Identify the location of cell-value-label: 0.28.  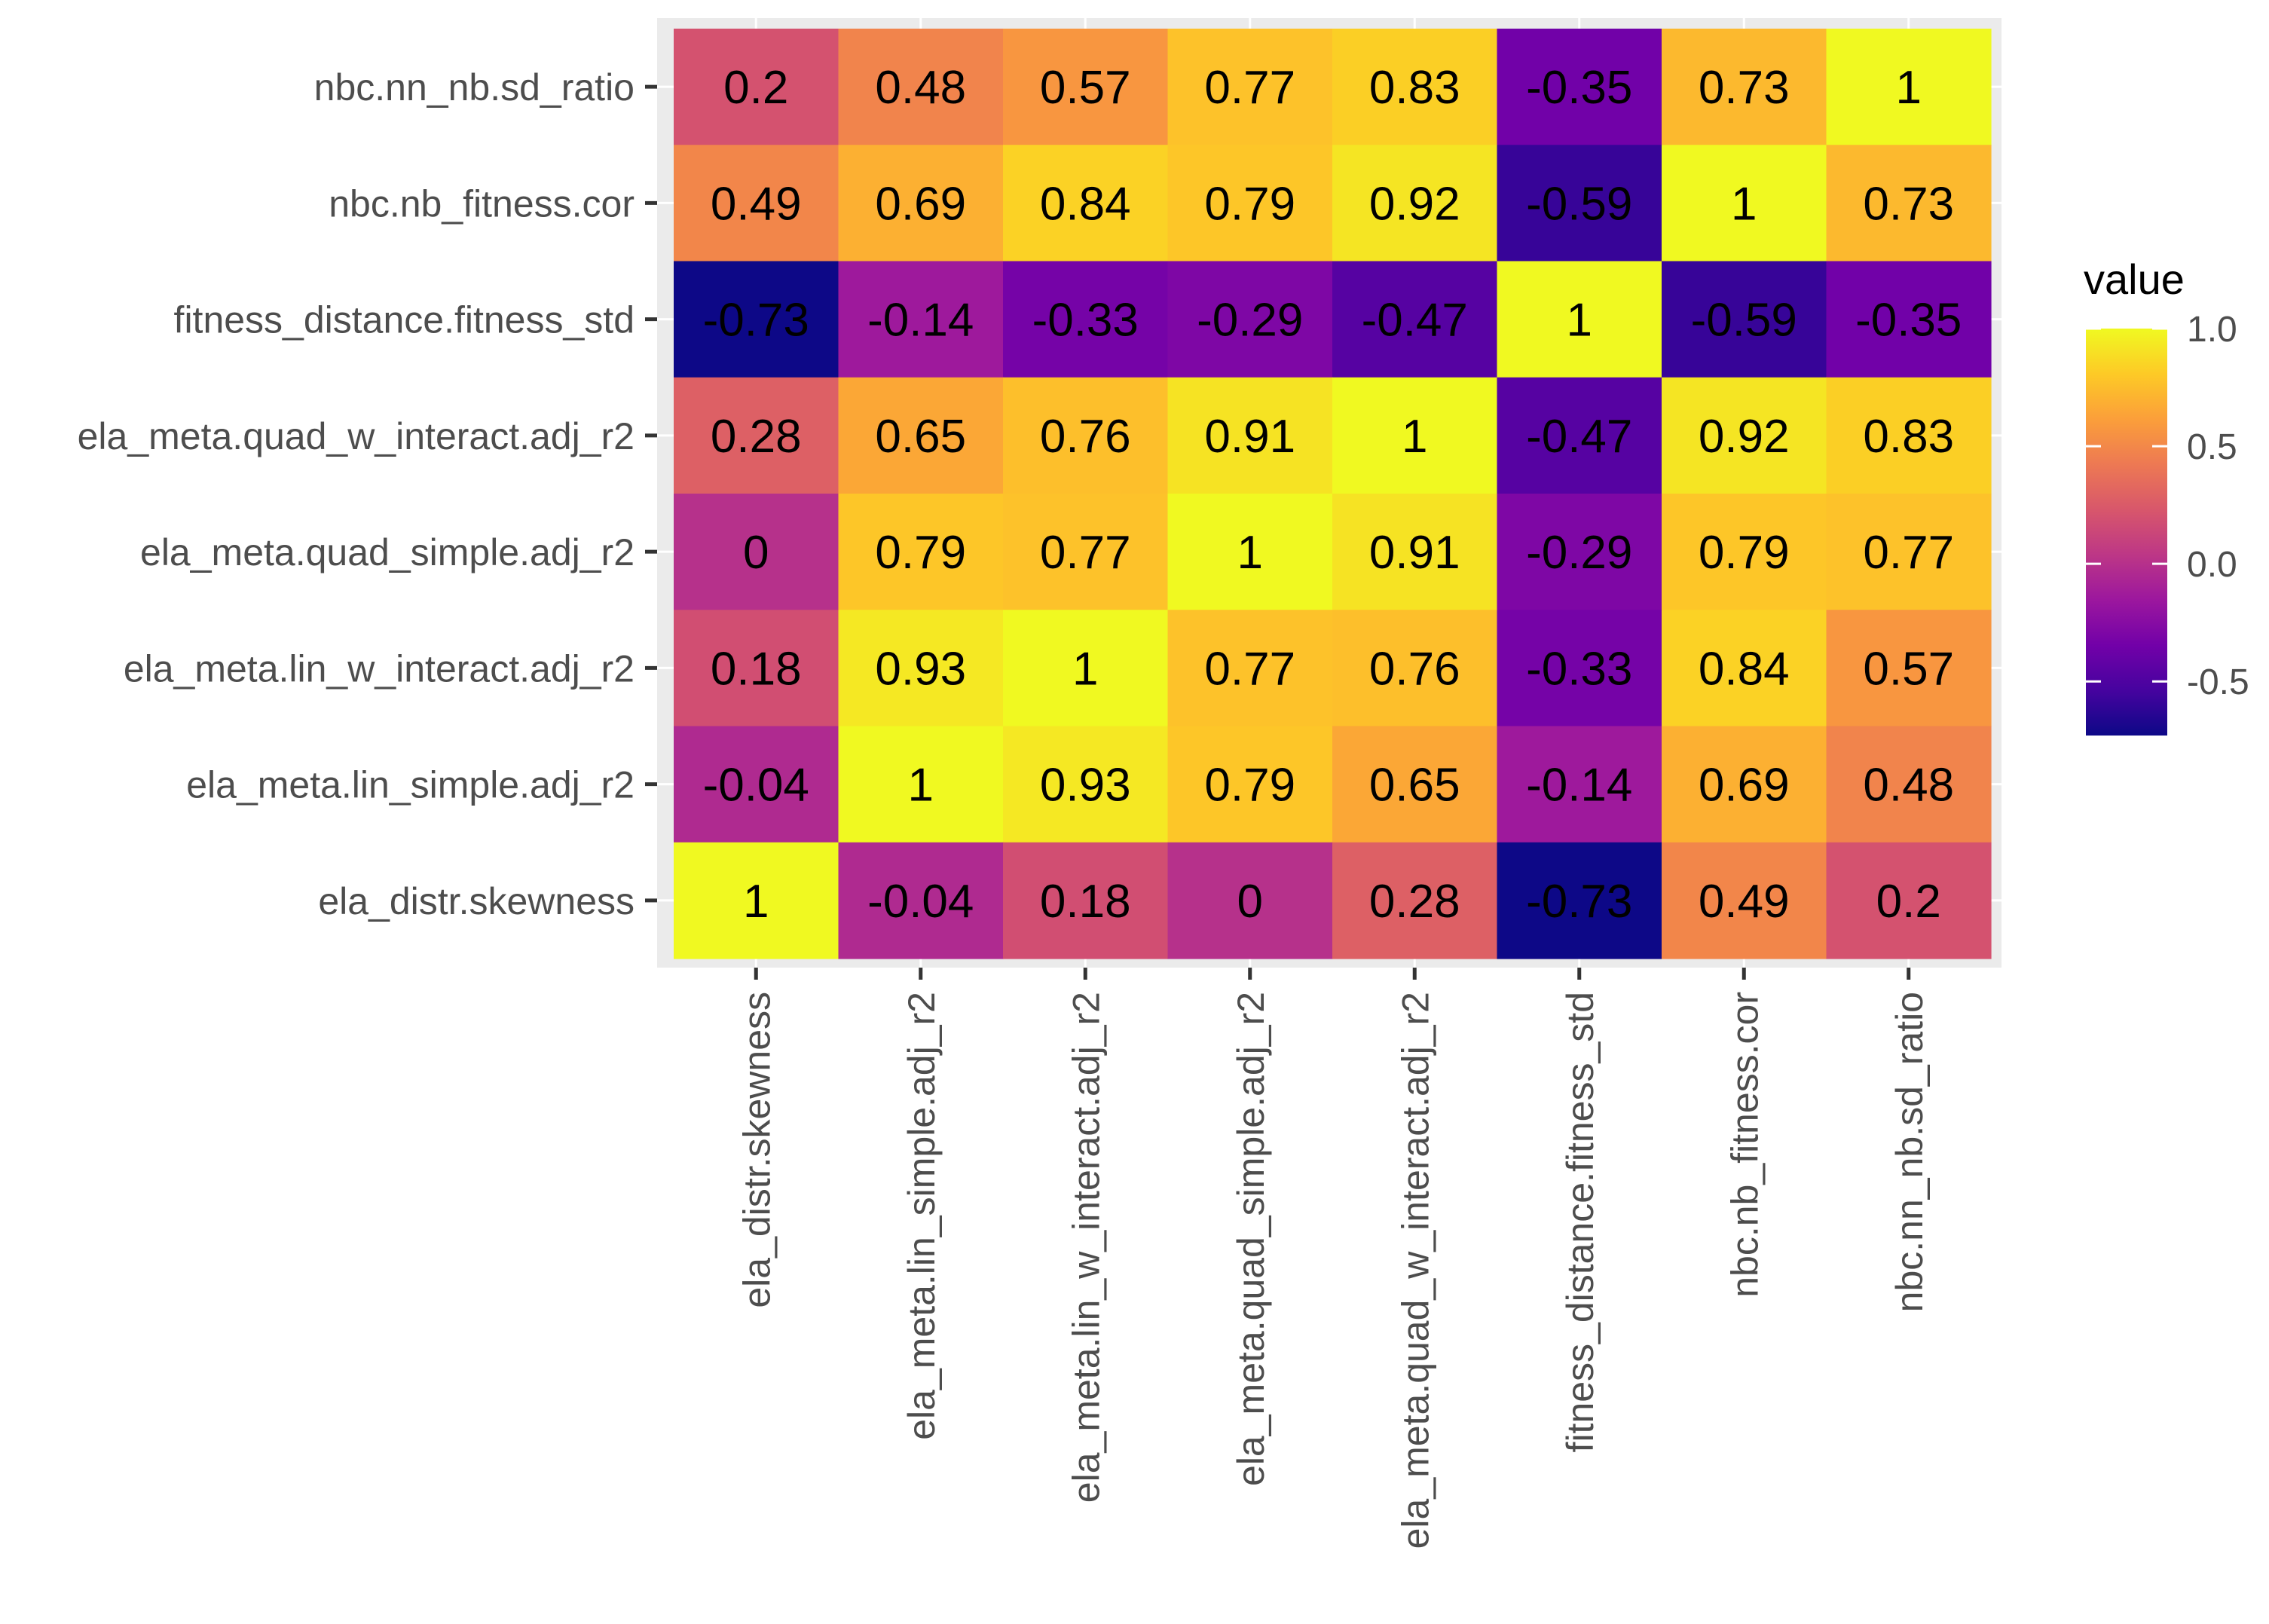
(757, 437).